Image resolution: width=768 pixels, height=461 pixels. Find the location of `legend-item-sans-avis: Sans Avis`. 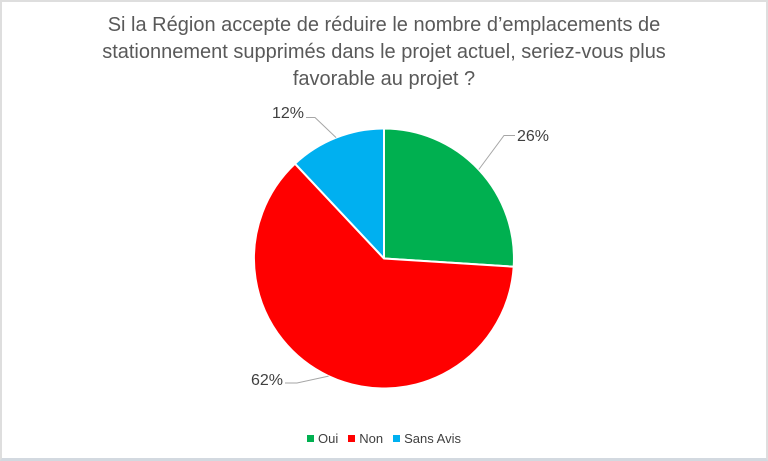

legend-item-sans-avis: Sans Avis is located at coordinates (427, 438).